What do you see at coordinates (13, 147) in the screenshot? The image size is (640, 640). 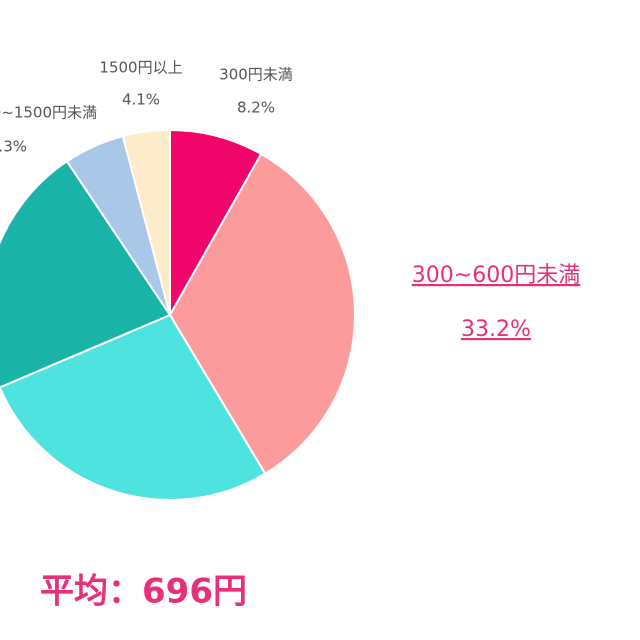 I see `value-label: 5.3%` at bounding box center [13, 147].